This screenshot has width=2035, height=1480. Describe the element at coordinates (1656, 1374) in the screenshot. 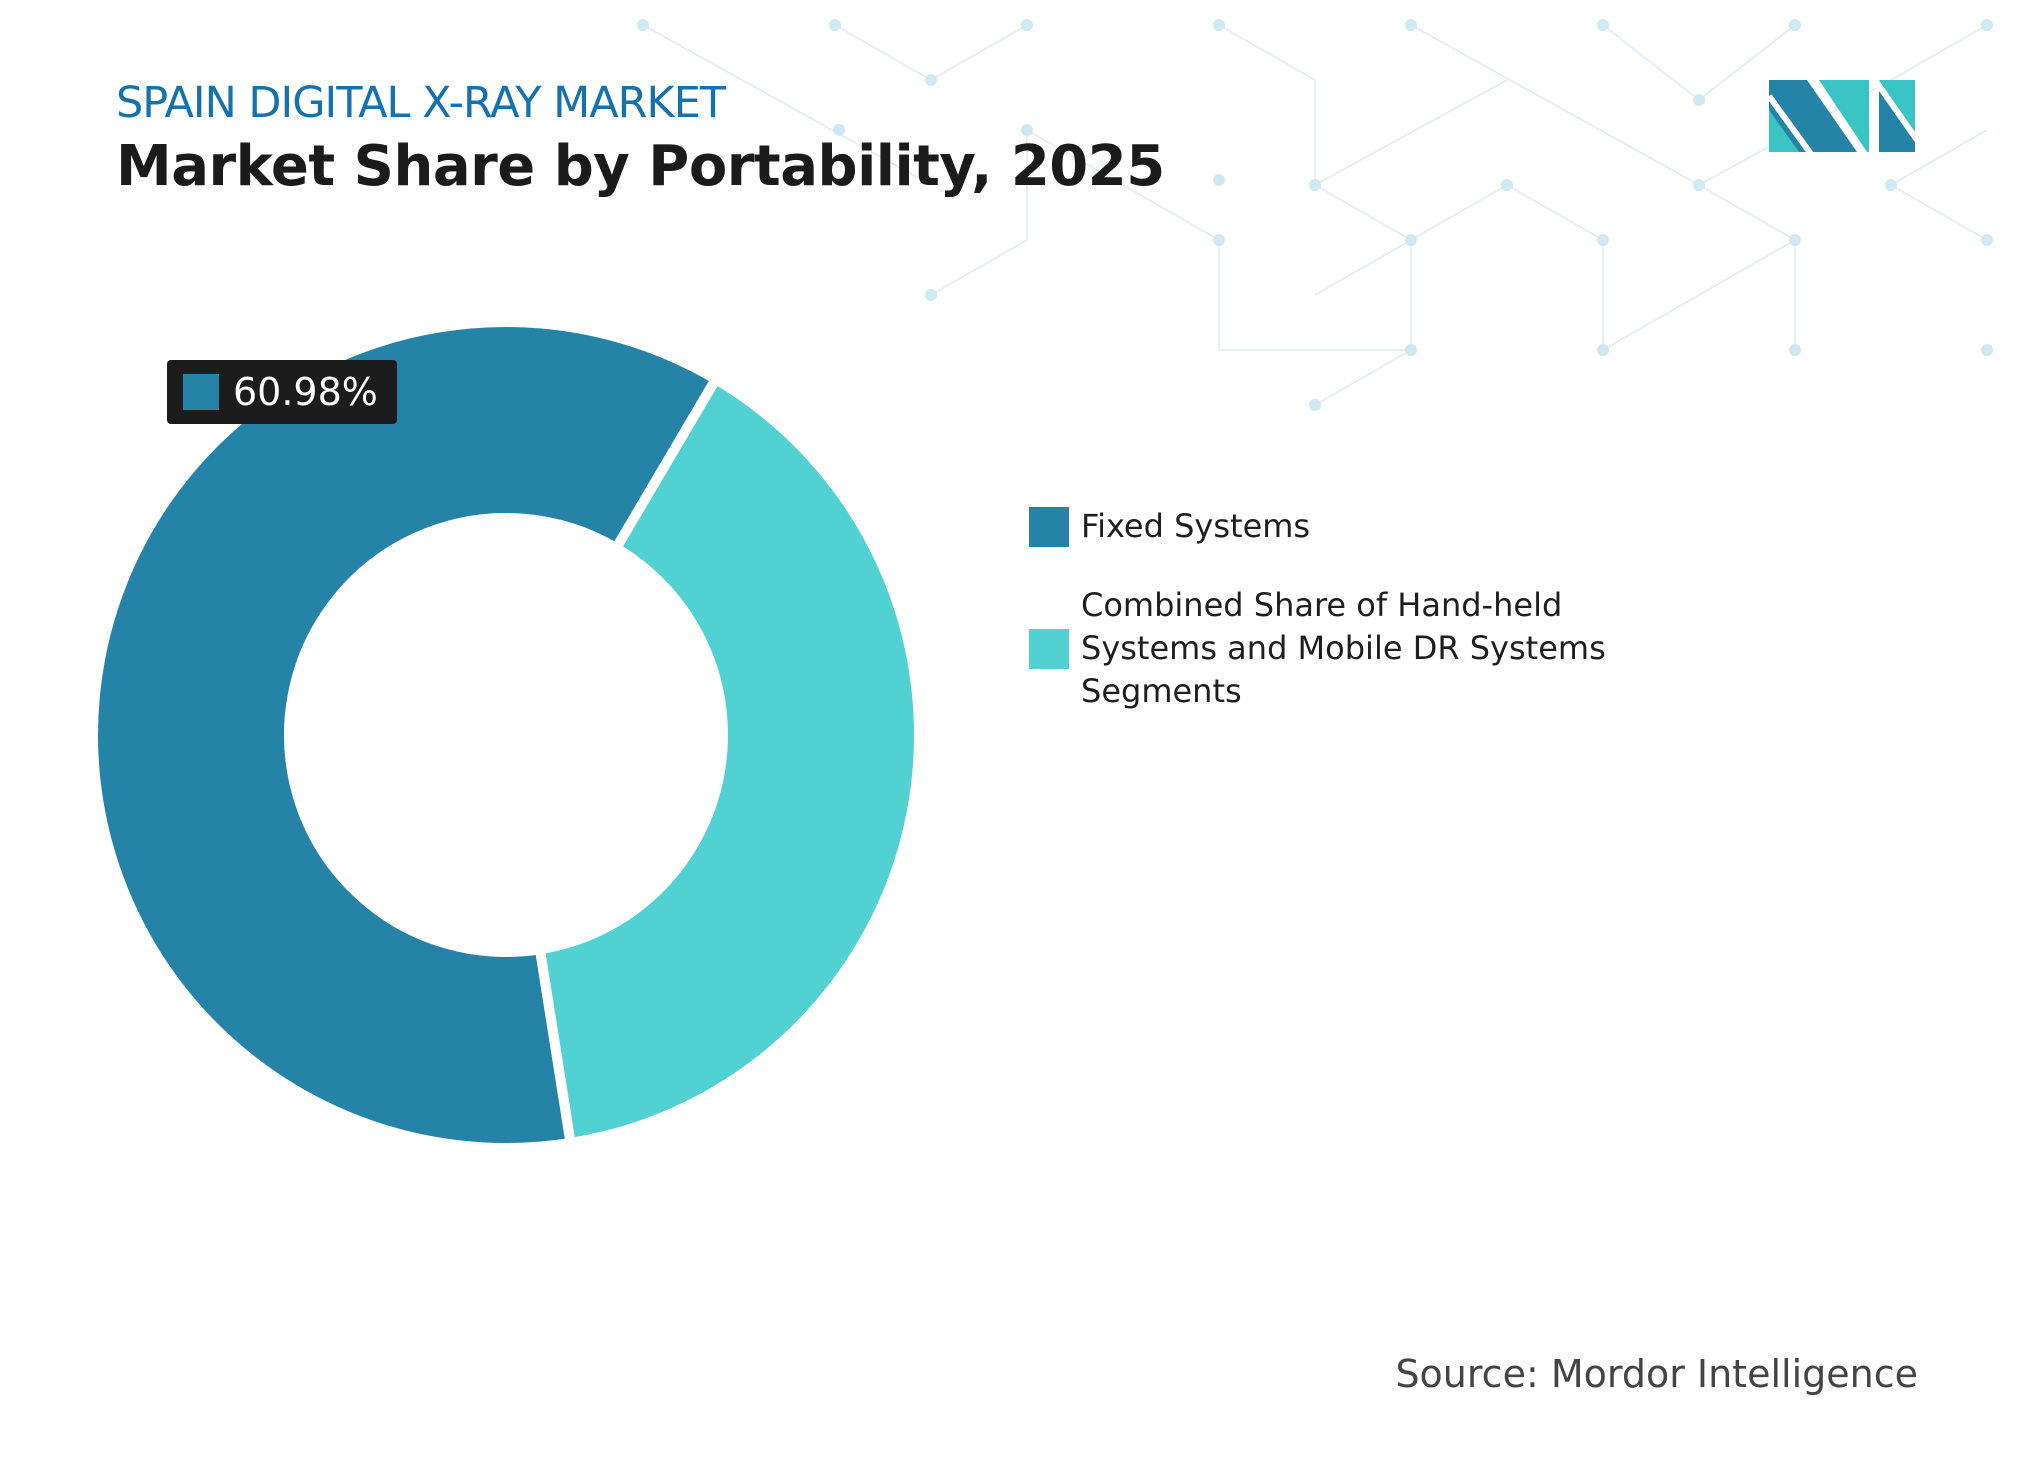

I see `source-text: Source: Mordor Intelligence` at that location.